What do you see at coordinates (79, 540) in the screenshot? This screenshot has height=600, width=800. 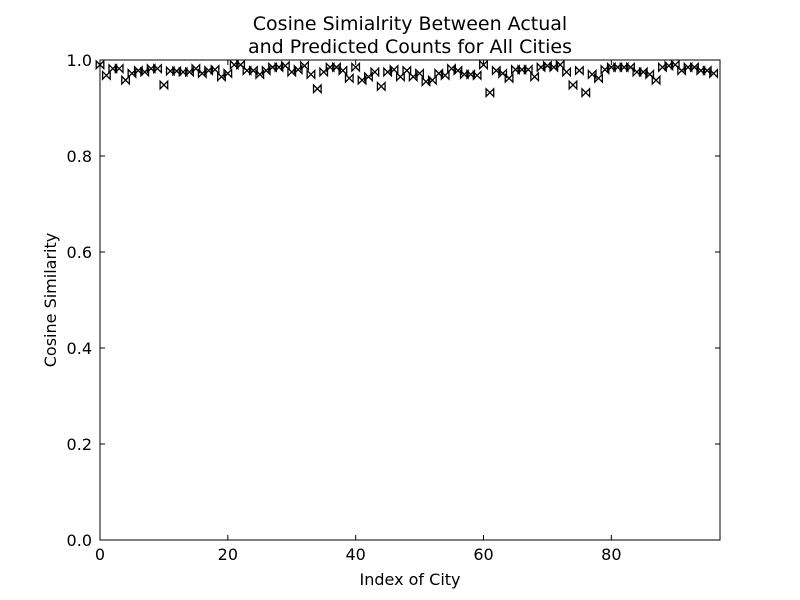 I see `y-tick-label: 0.0` at bounding box center [79, 540].